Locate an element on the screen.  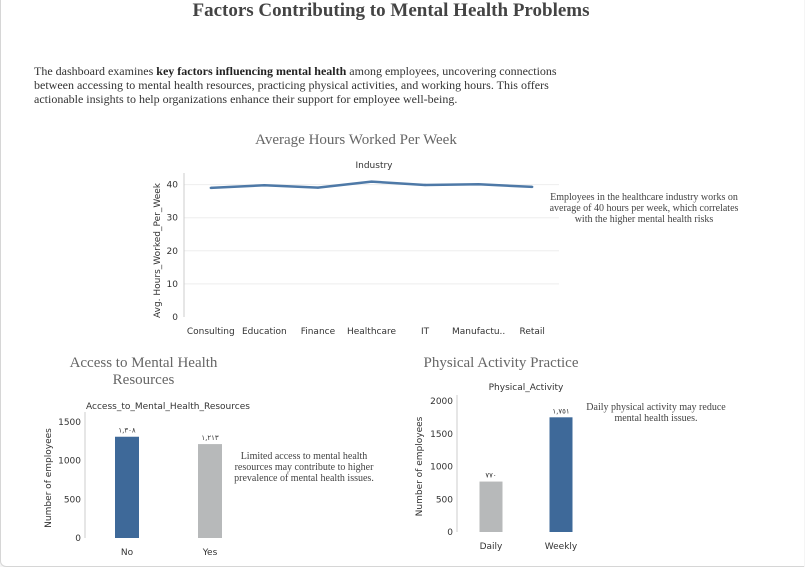
activity-subtitle: Physical_Activity is located at coordinates (526, 388).